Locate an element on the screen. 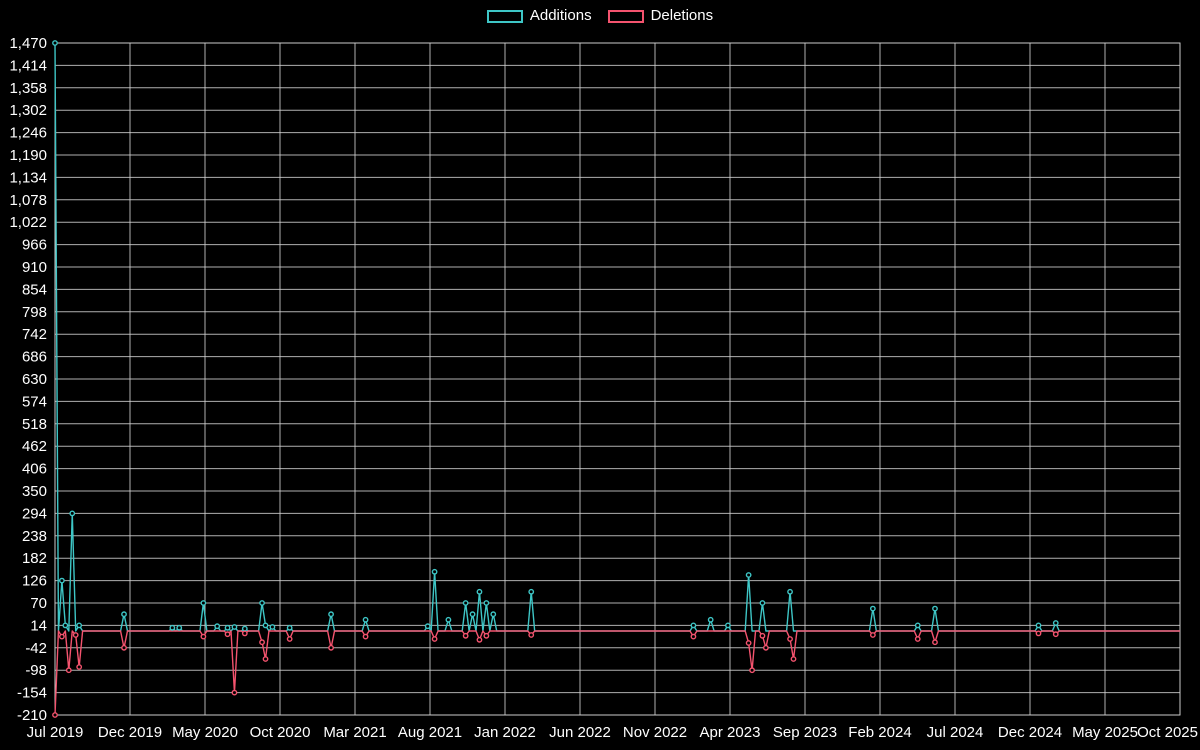  y-tick-label: -42 is located at coordinates (36, 648).